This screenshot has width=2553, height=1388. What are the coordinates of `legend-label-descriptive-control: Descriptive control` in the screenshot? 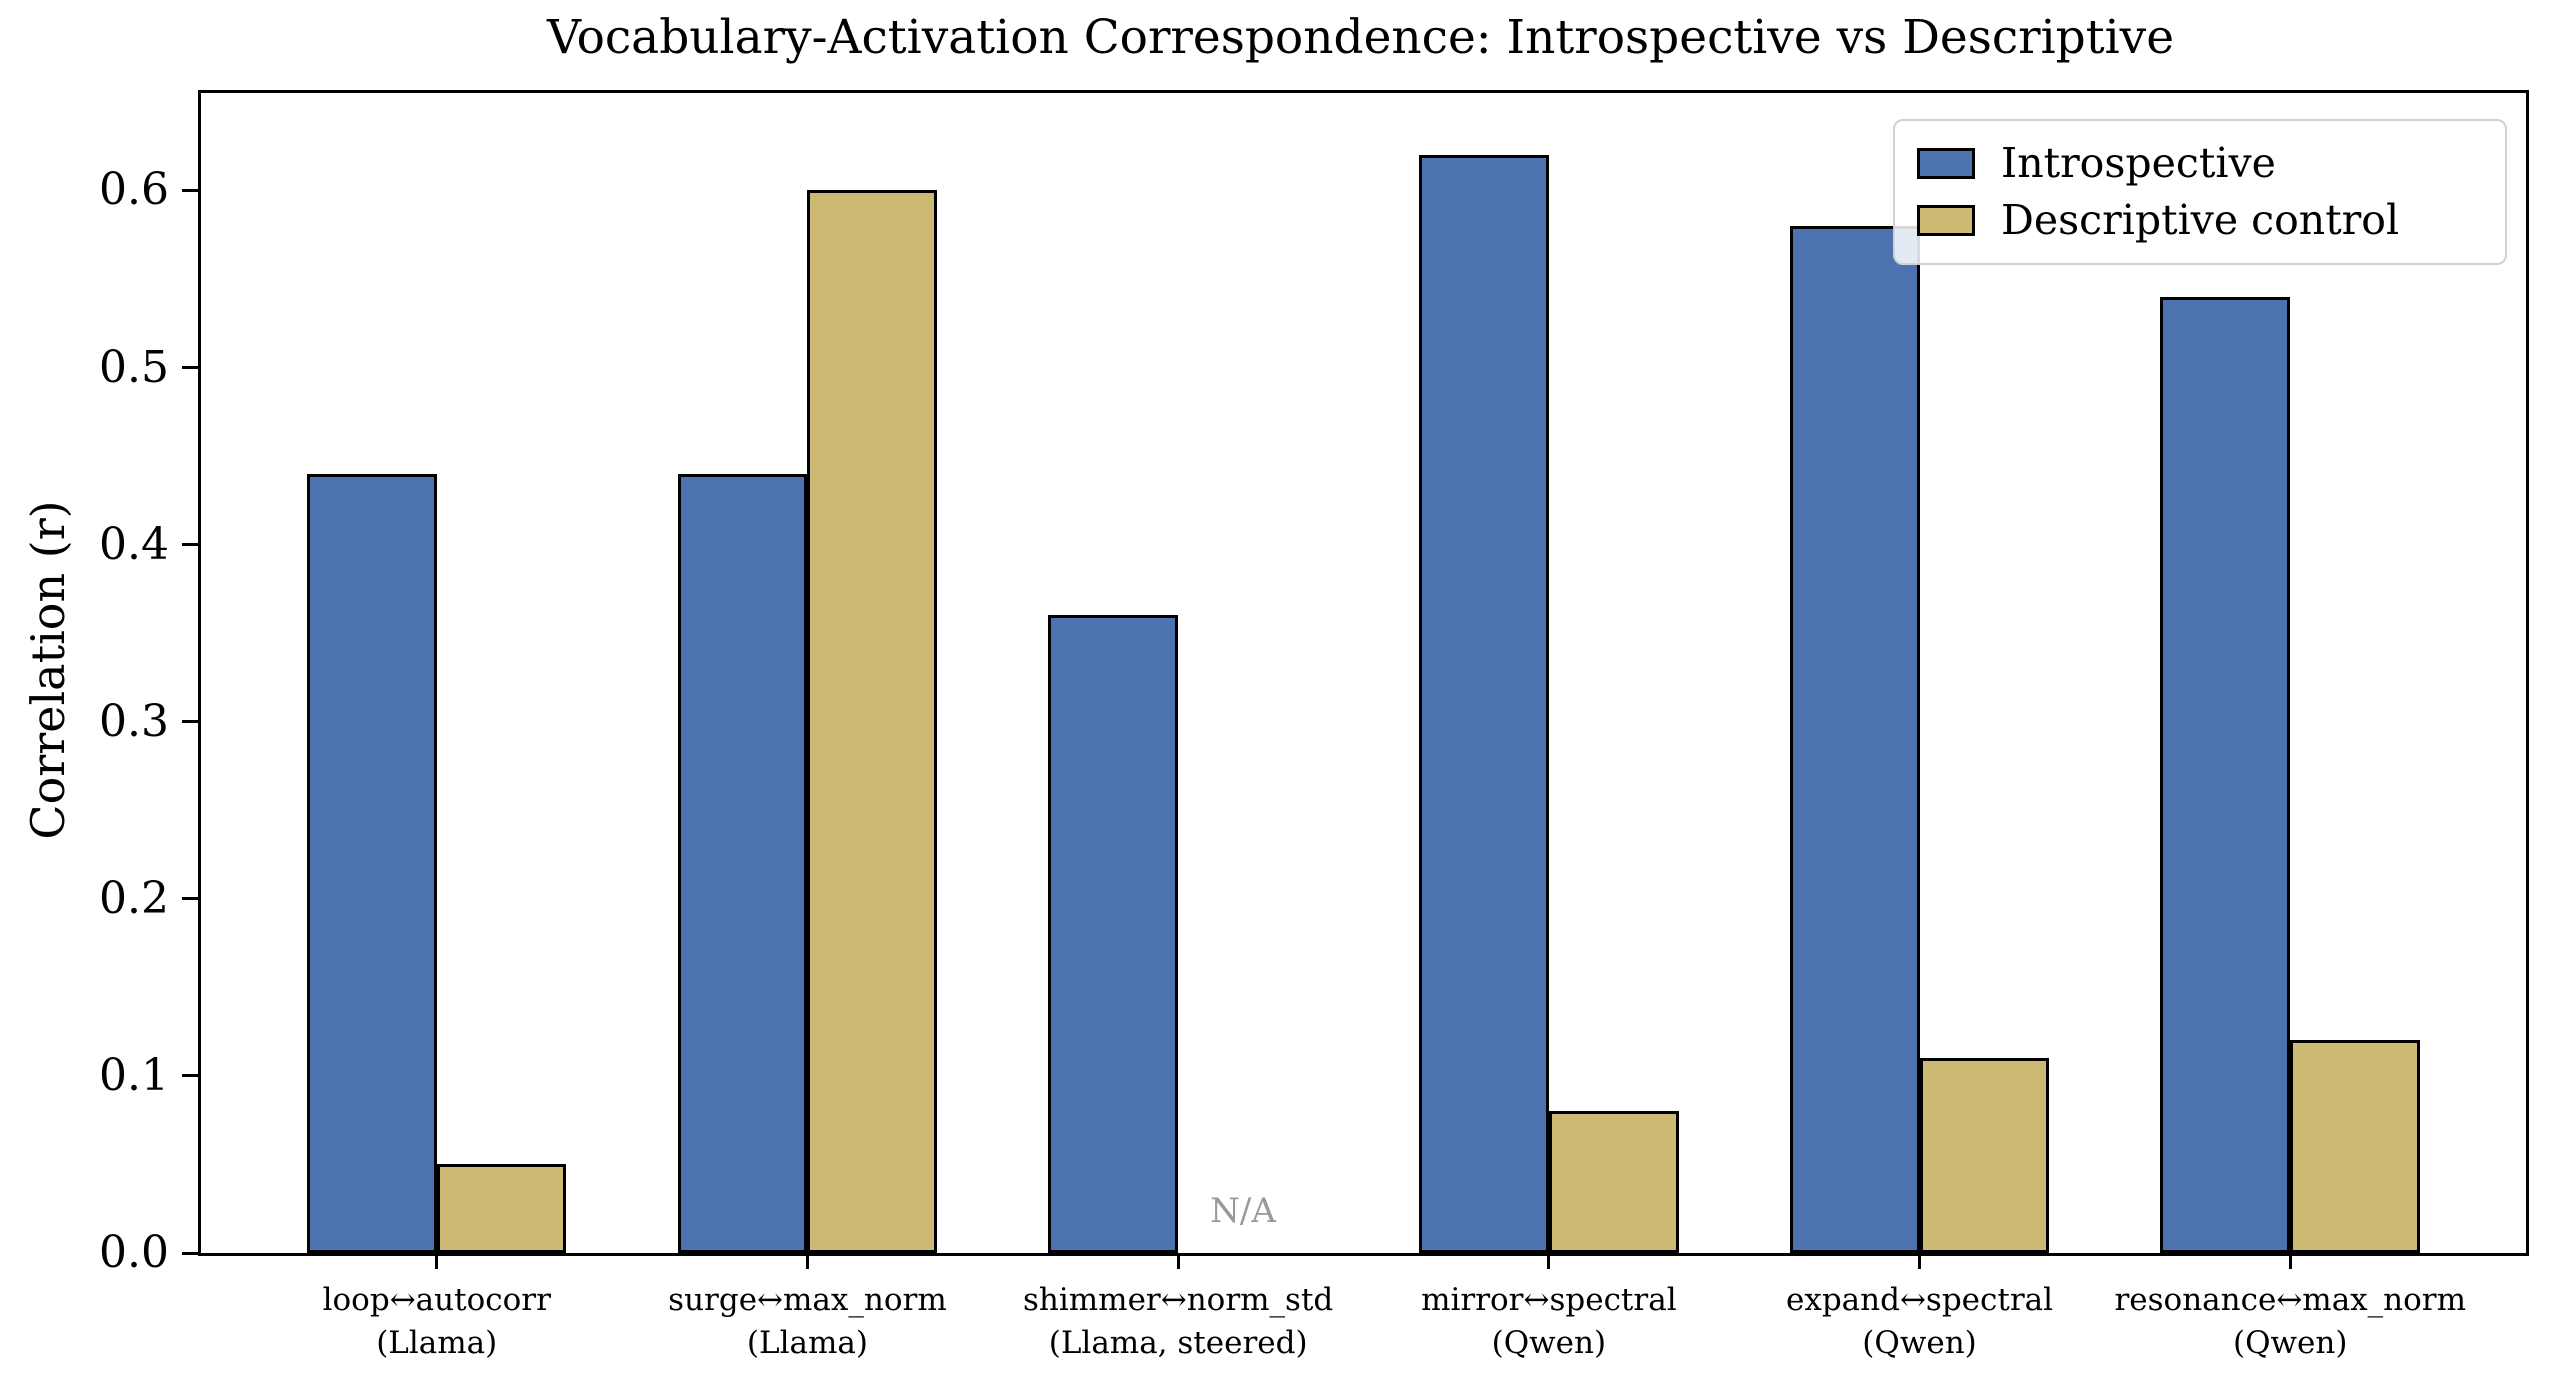 It's located at (2200, 220).